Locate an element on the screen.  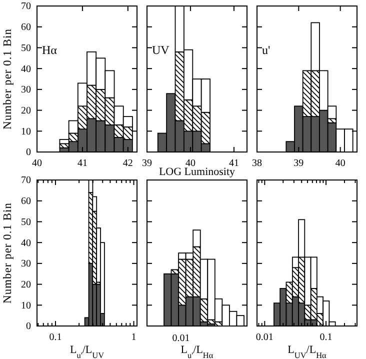
x-tick-label: 0.01 is located at coordinates (265, 338).